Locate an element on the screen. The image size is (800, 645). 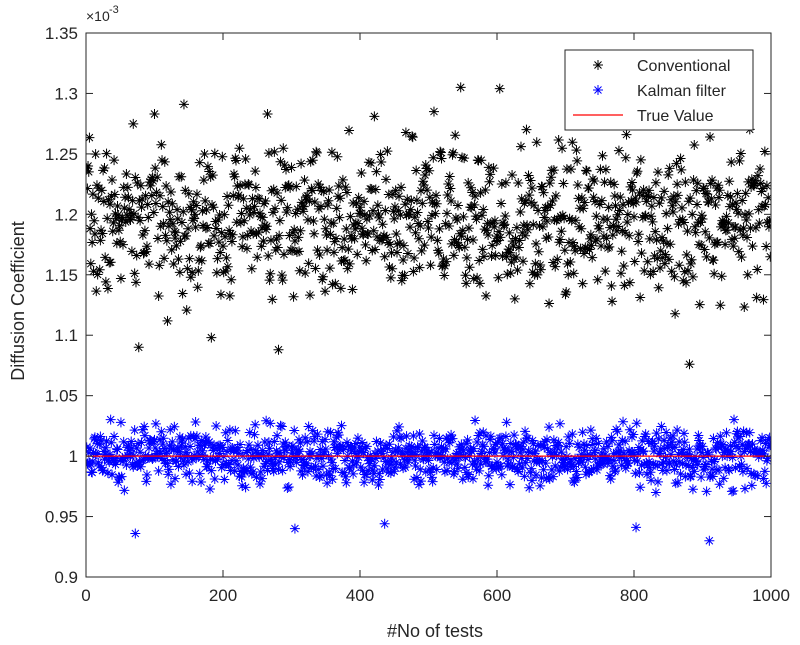
x-tick-label: 200 is located at coordinates (223, 595).